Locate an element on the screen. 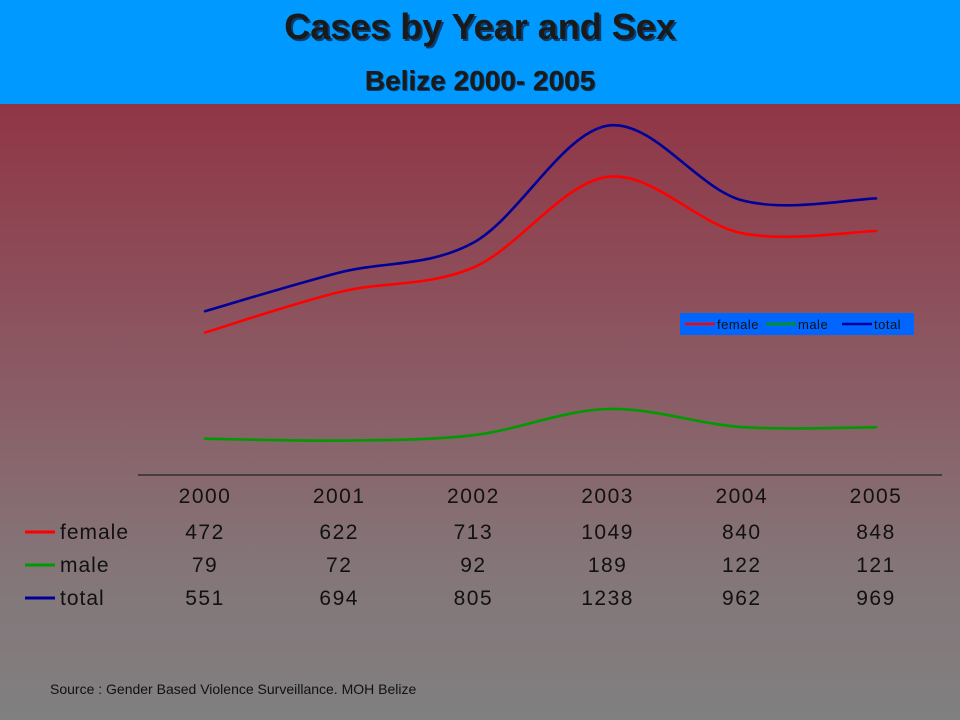 The height and width of the screenshot is (720, 960). table-cell: 1049 is located at coordinates (607, 532).